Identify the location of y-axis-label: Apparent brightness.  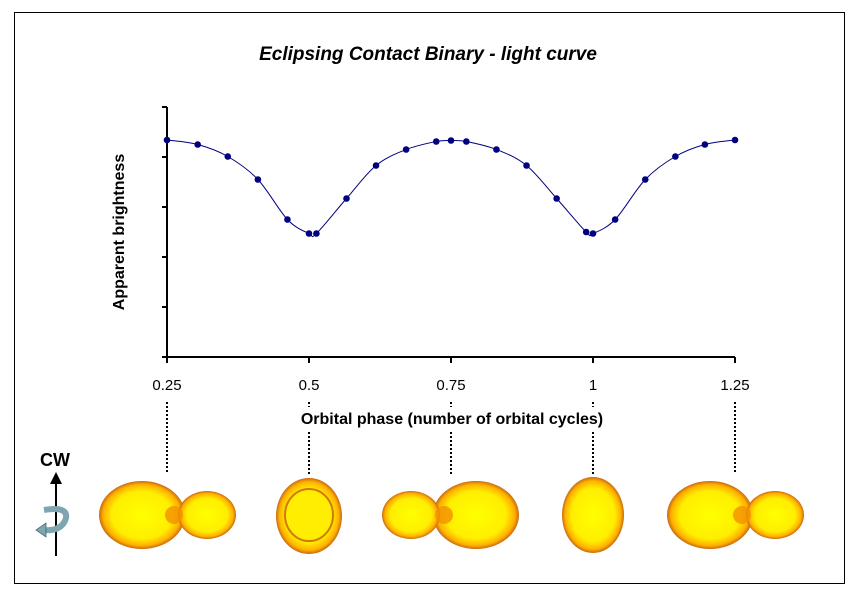
(119, 232).